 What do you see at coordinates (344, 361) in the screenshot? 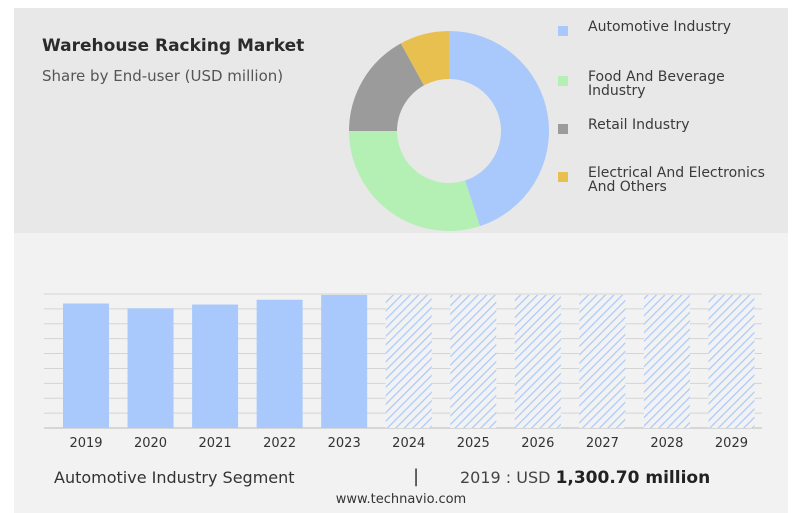
I see `bar-2023` at bounding box center [344, 361].